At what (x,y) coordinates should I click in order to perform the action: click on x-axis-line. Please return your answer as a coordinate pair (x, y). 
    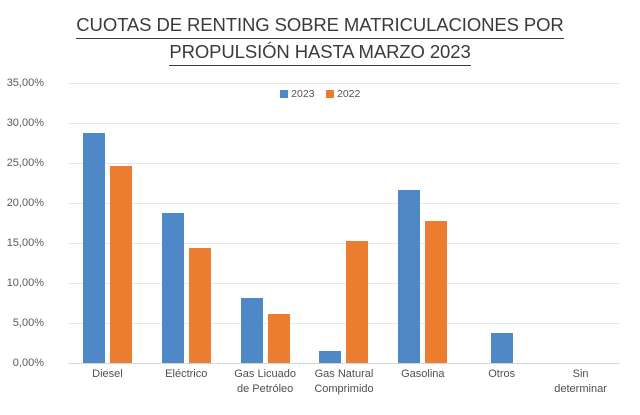
    Looking at the image, I should click on (344, 363).